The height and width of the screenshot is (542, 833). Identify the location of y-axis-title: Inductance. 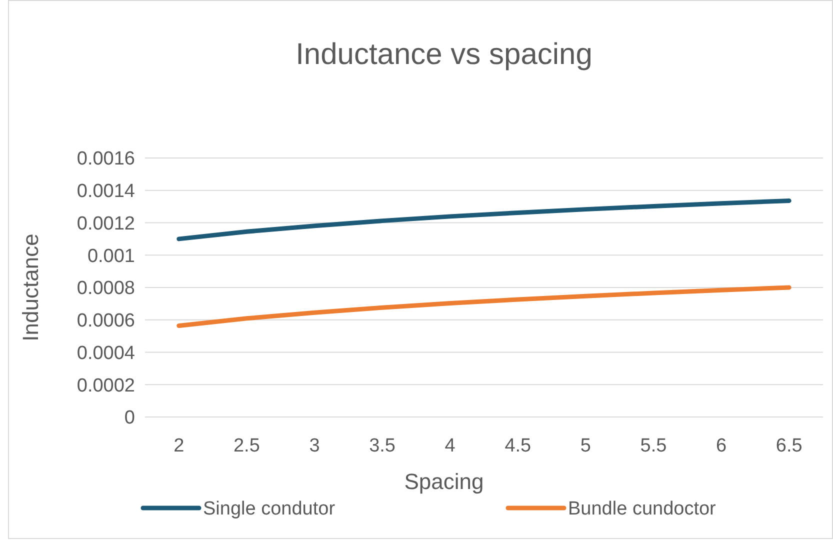
(30, 288).